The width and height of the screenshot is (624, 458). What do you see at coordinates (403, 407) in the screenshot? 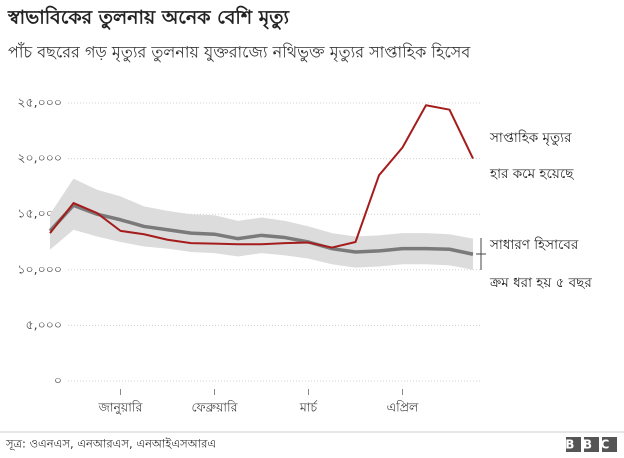
I see `x-tick-label: এপ্রিল` at bounding box center [403, 407].